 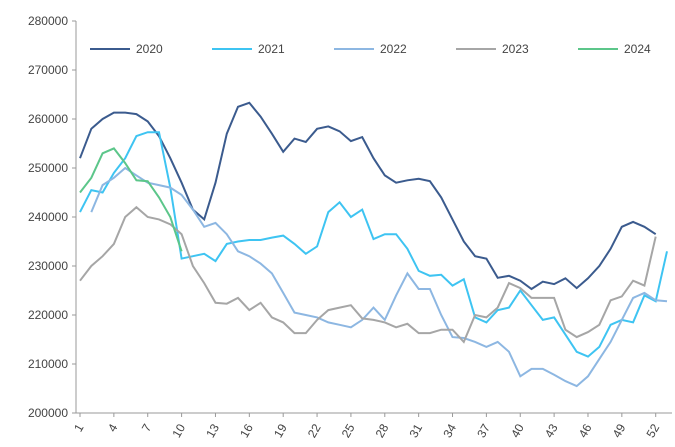 I want to click on y-tick-label: 250000, so click(x=48, y=168).